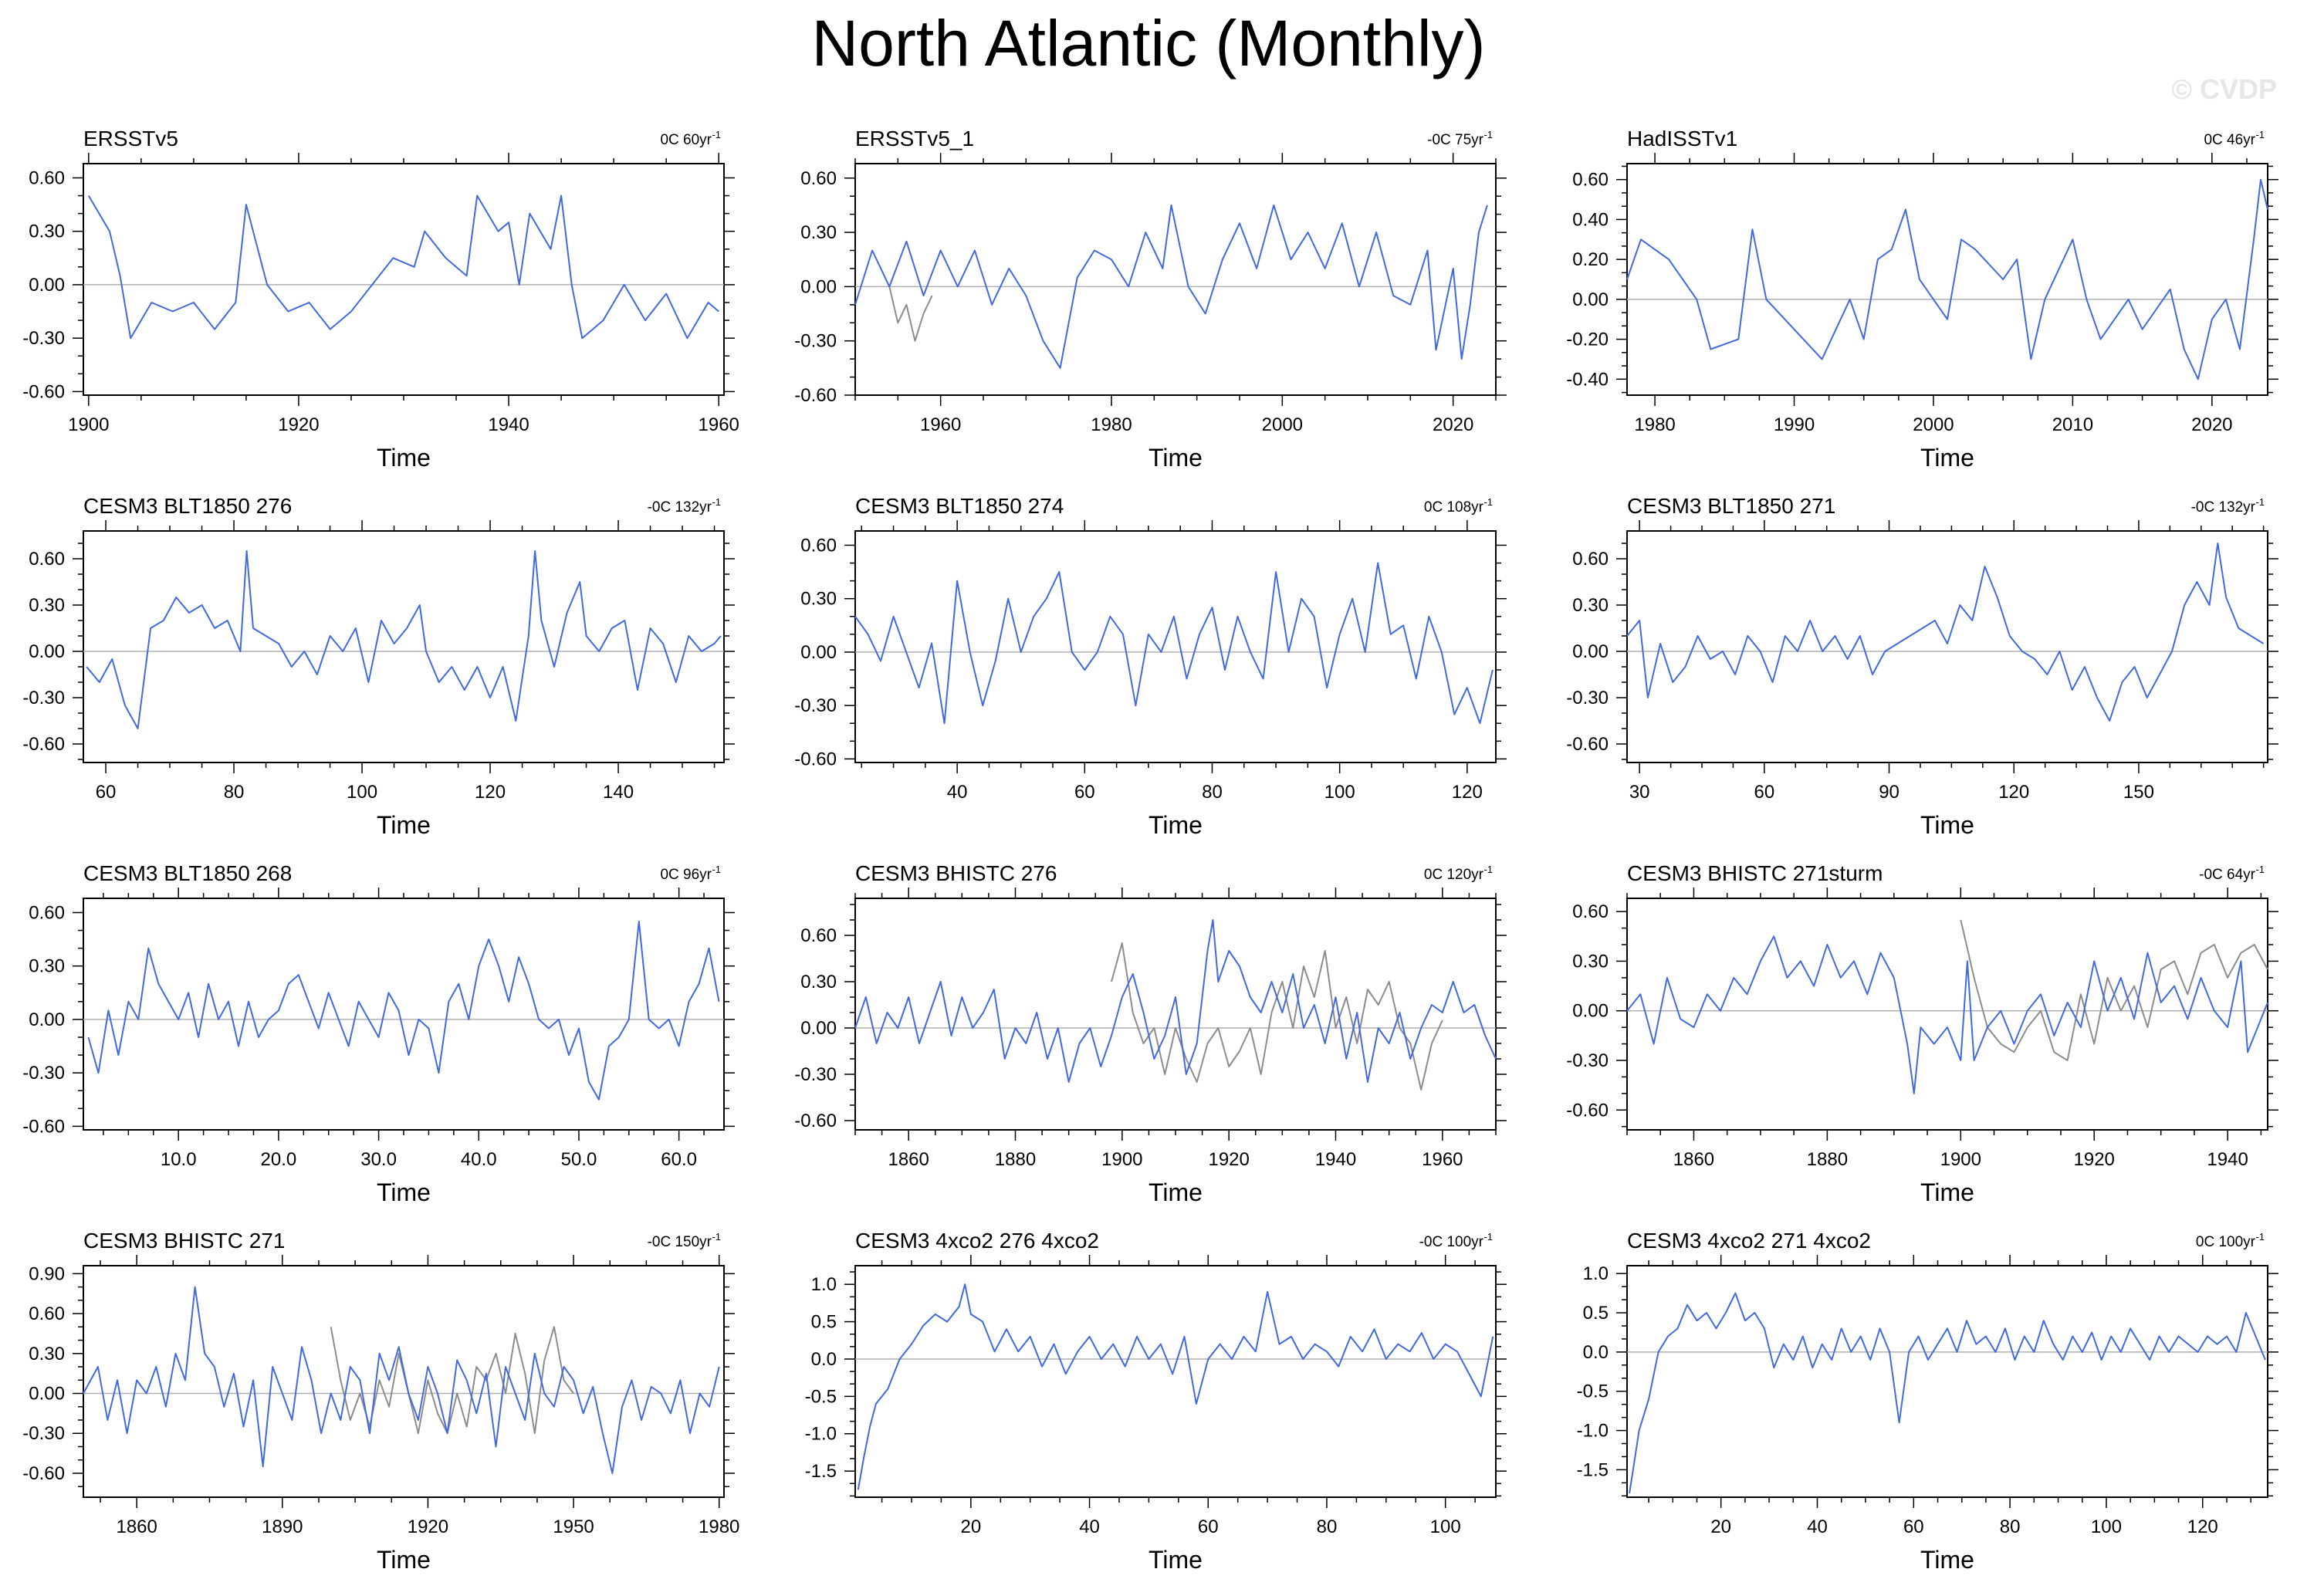 This screenshot has height=1596, width=2297. What do you see at coordinates (184, 1241) in the screenshot?
I see `panel-title: CESM3 BHISTC 271` at bounding box center [184, 1241].